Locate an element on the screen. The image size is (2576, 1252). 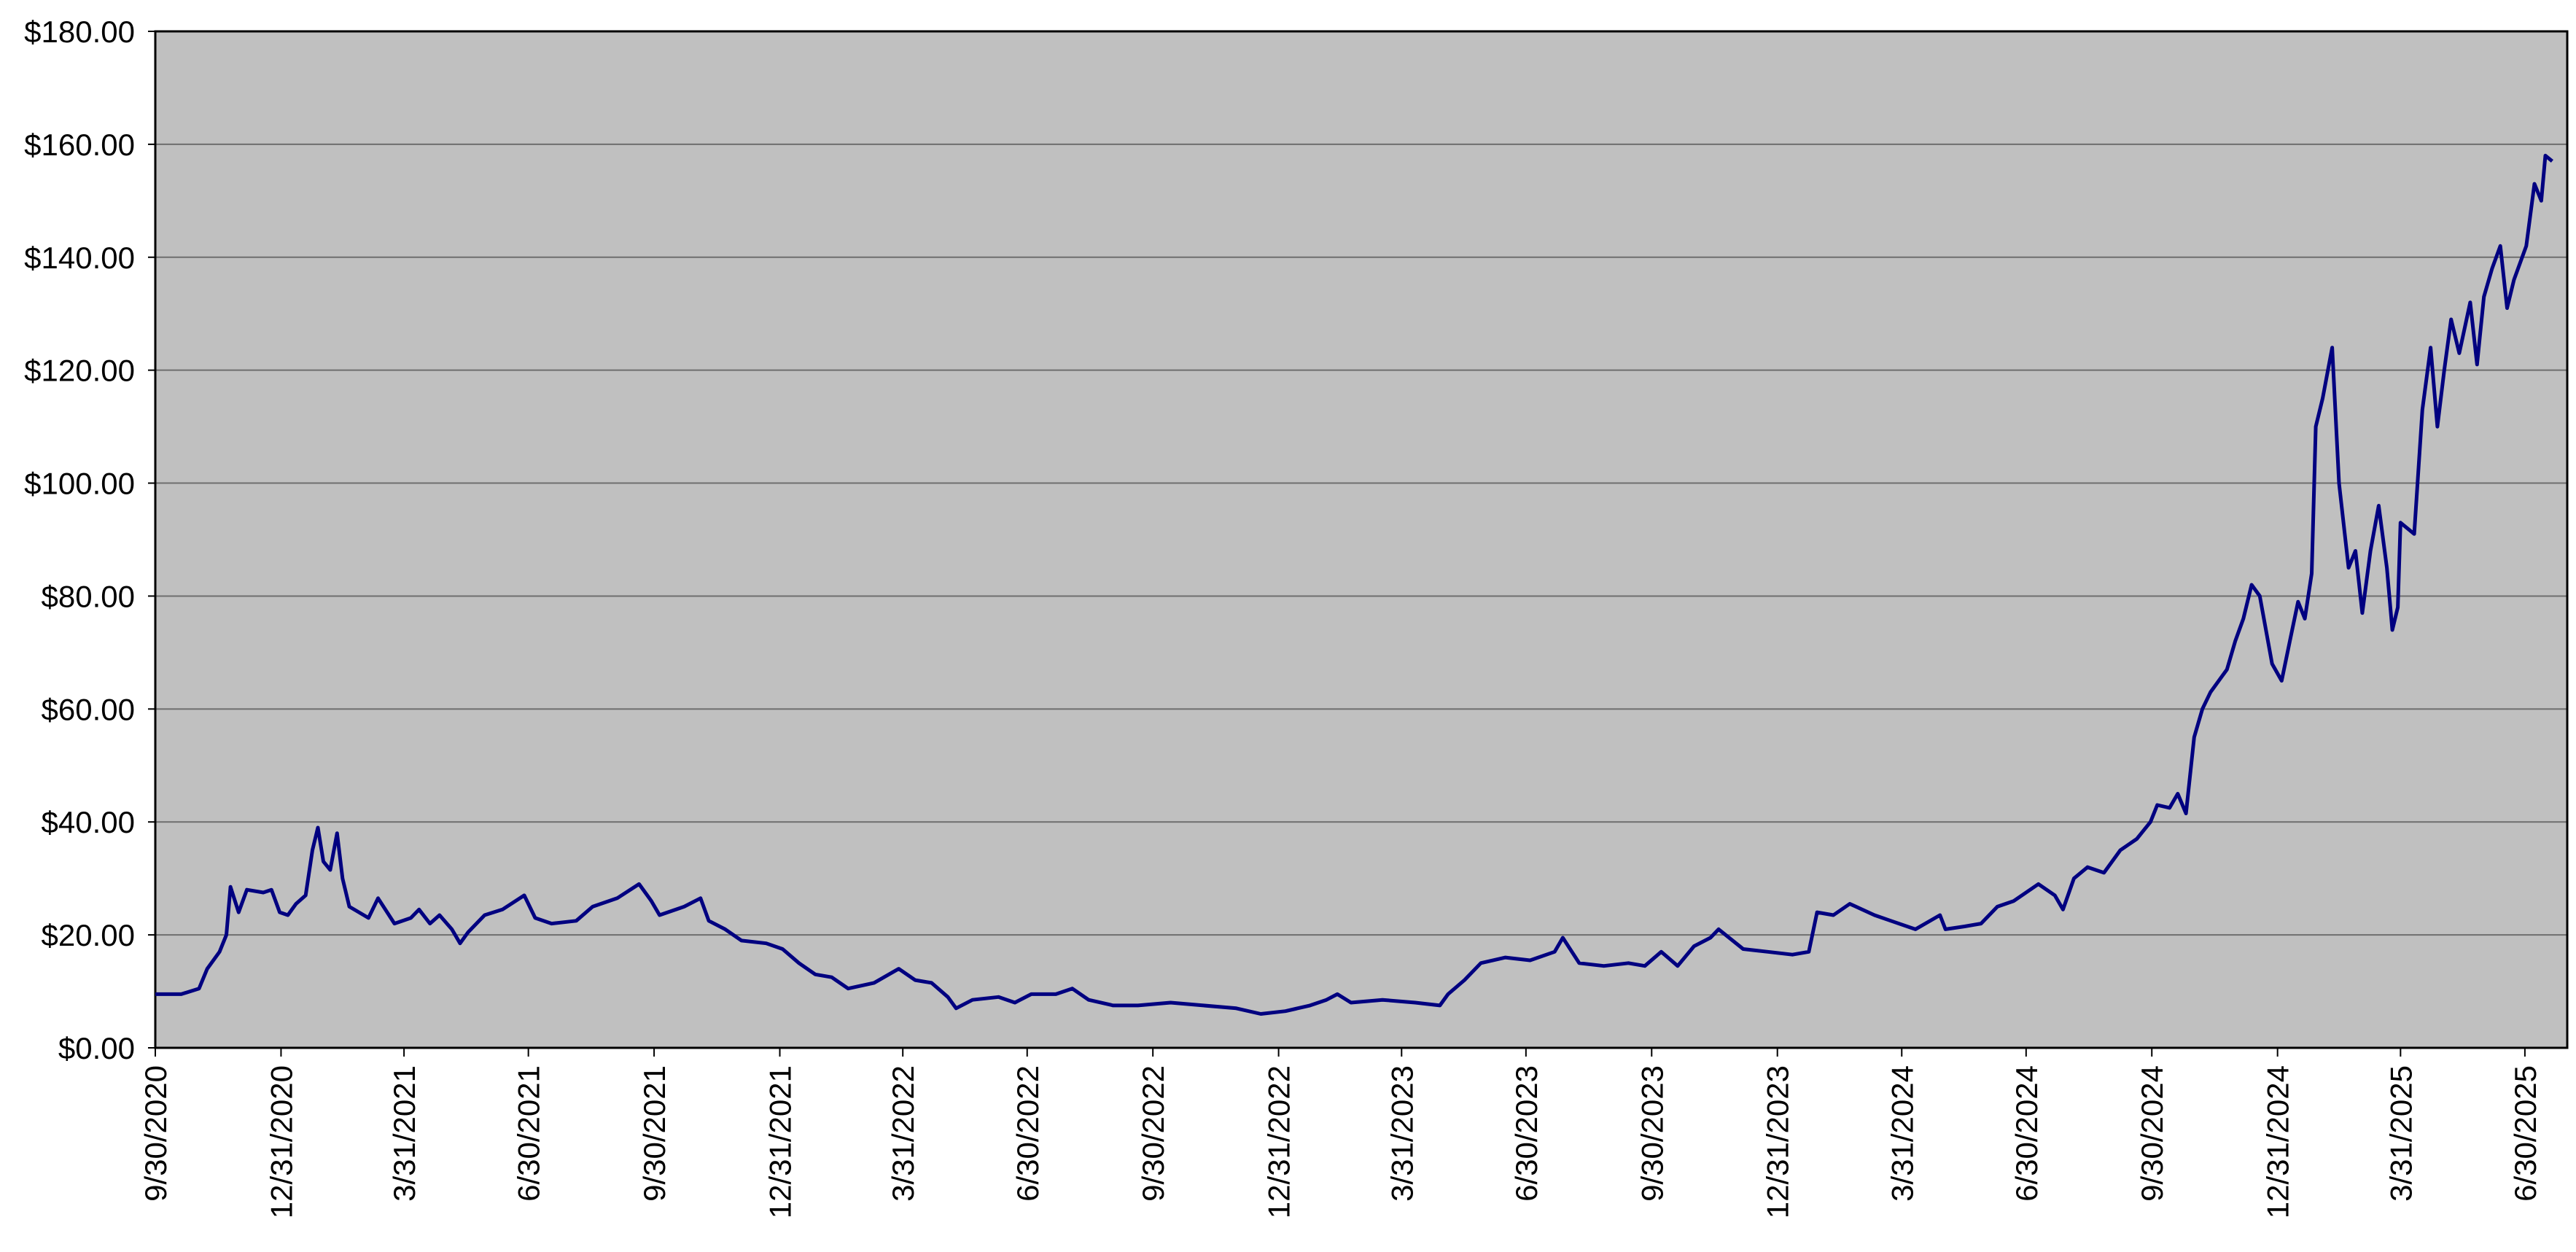
y-tick-label: $160.00 is located at coordinates (79, 145).